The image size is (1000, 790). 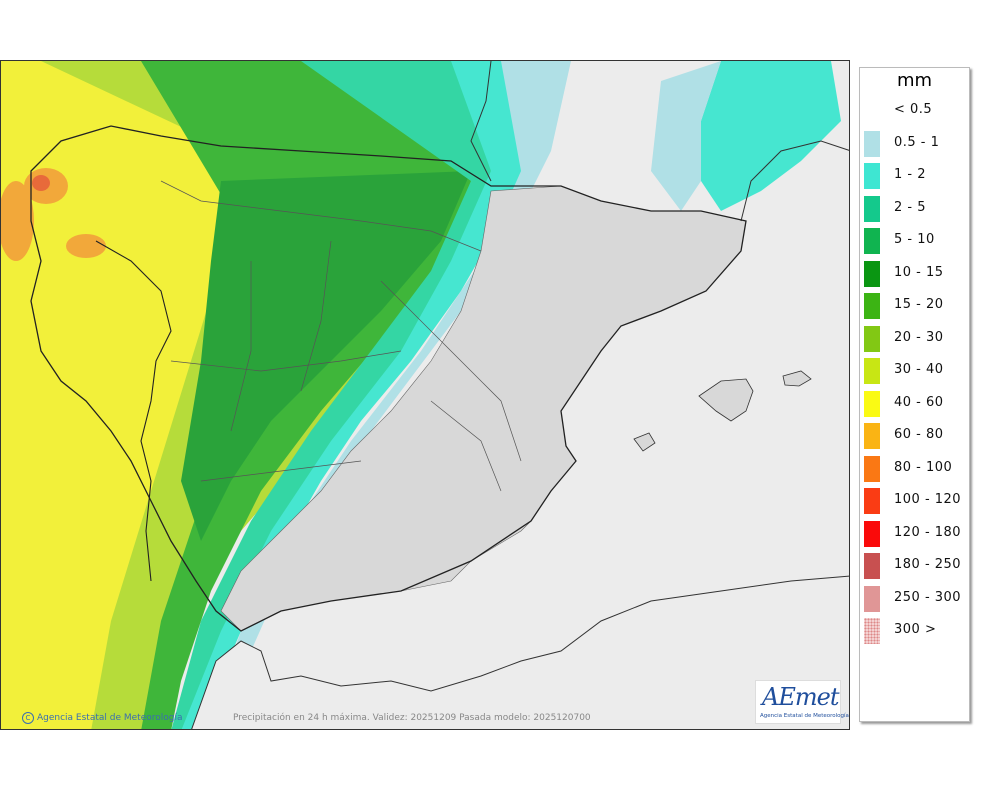 I want to click on legend-label: 0.5 - 1, so click(x=917, y=142).